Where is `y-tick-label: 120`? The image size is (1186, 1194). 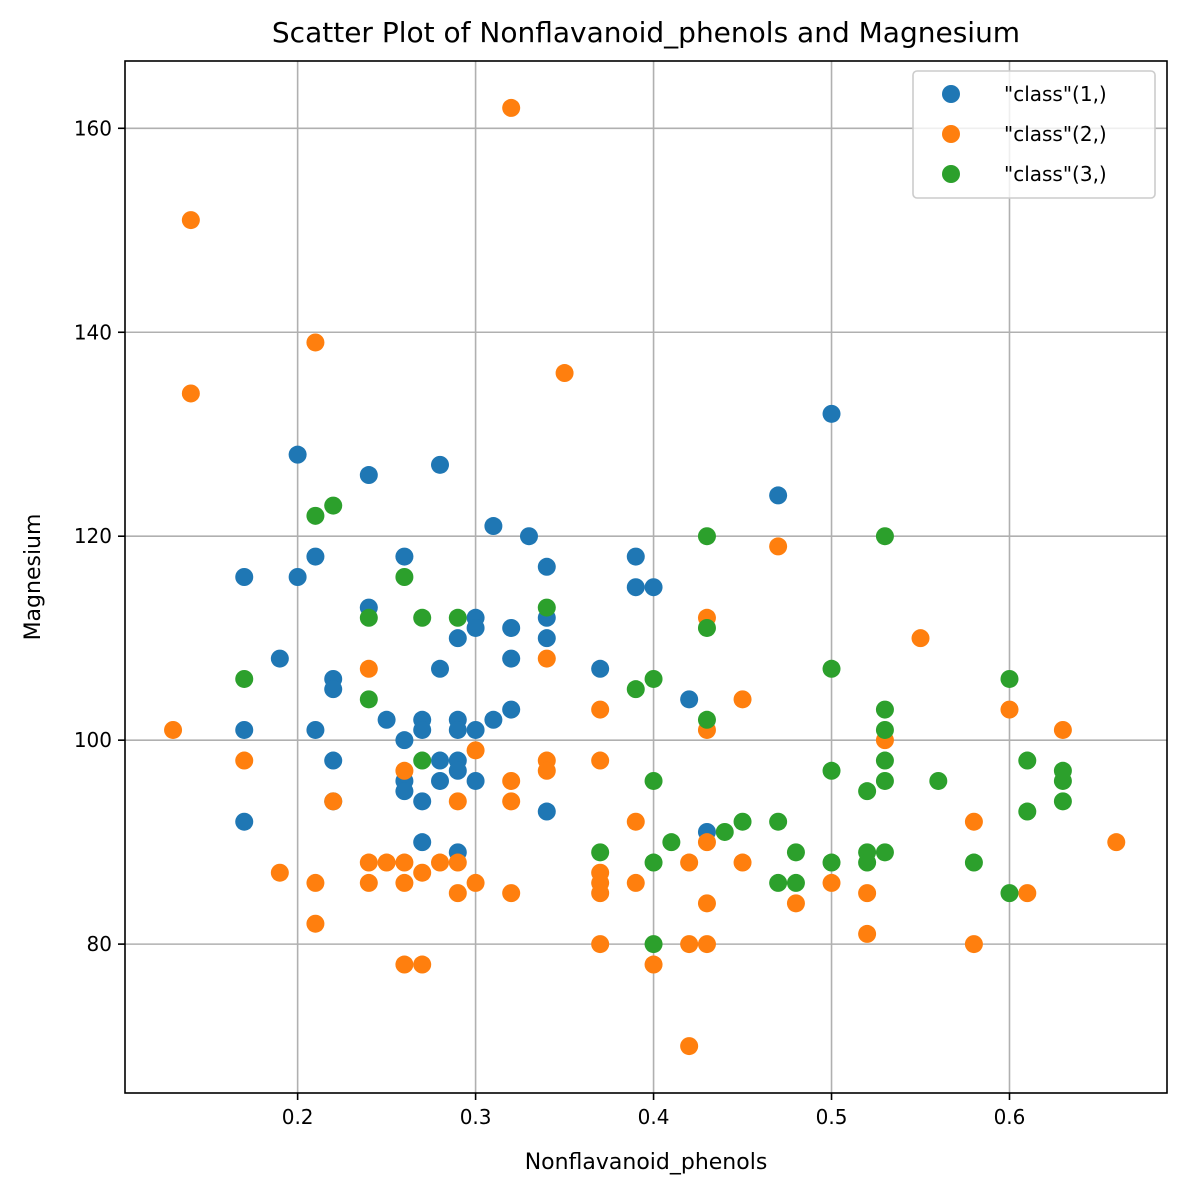
y-tick-label: 120 is located at coordinates (93, 536).